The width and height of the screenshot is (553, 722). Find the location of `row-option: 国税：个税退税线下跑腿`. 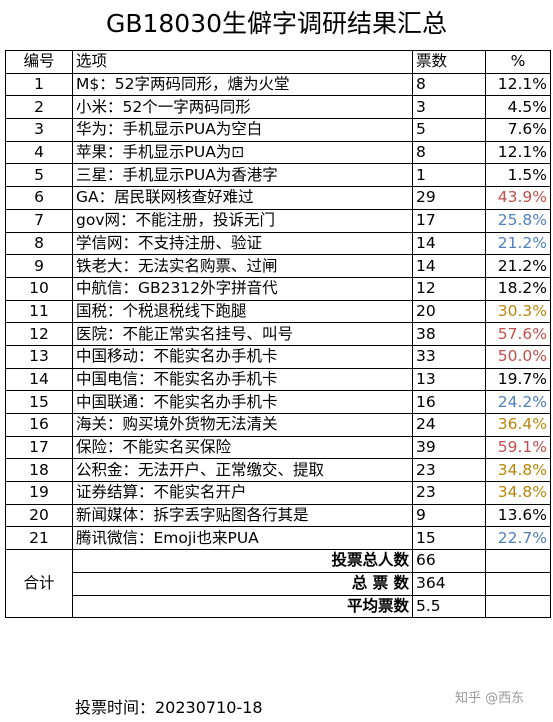

row-option: 国税：个税退税线下跑腿 is located at coordinates (242, 311).